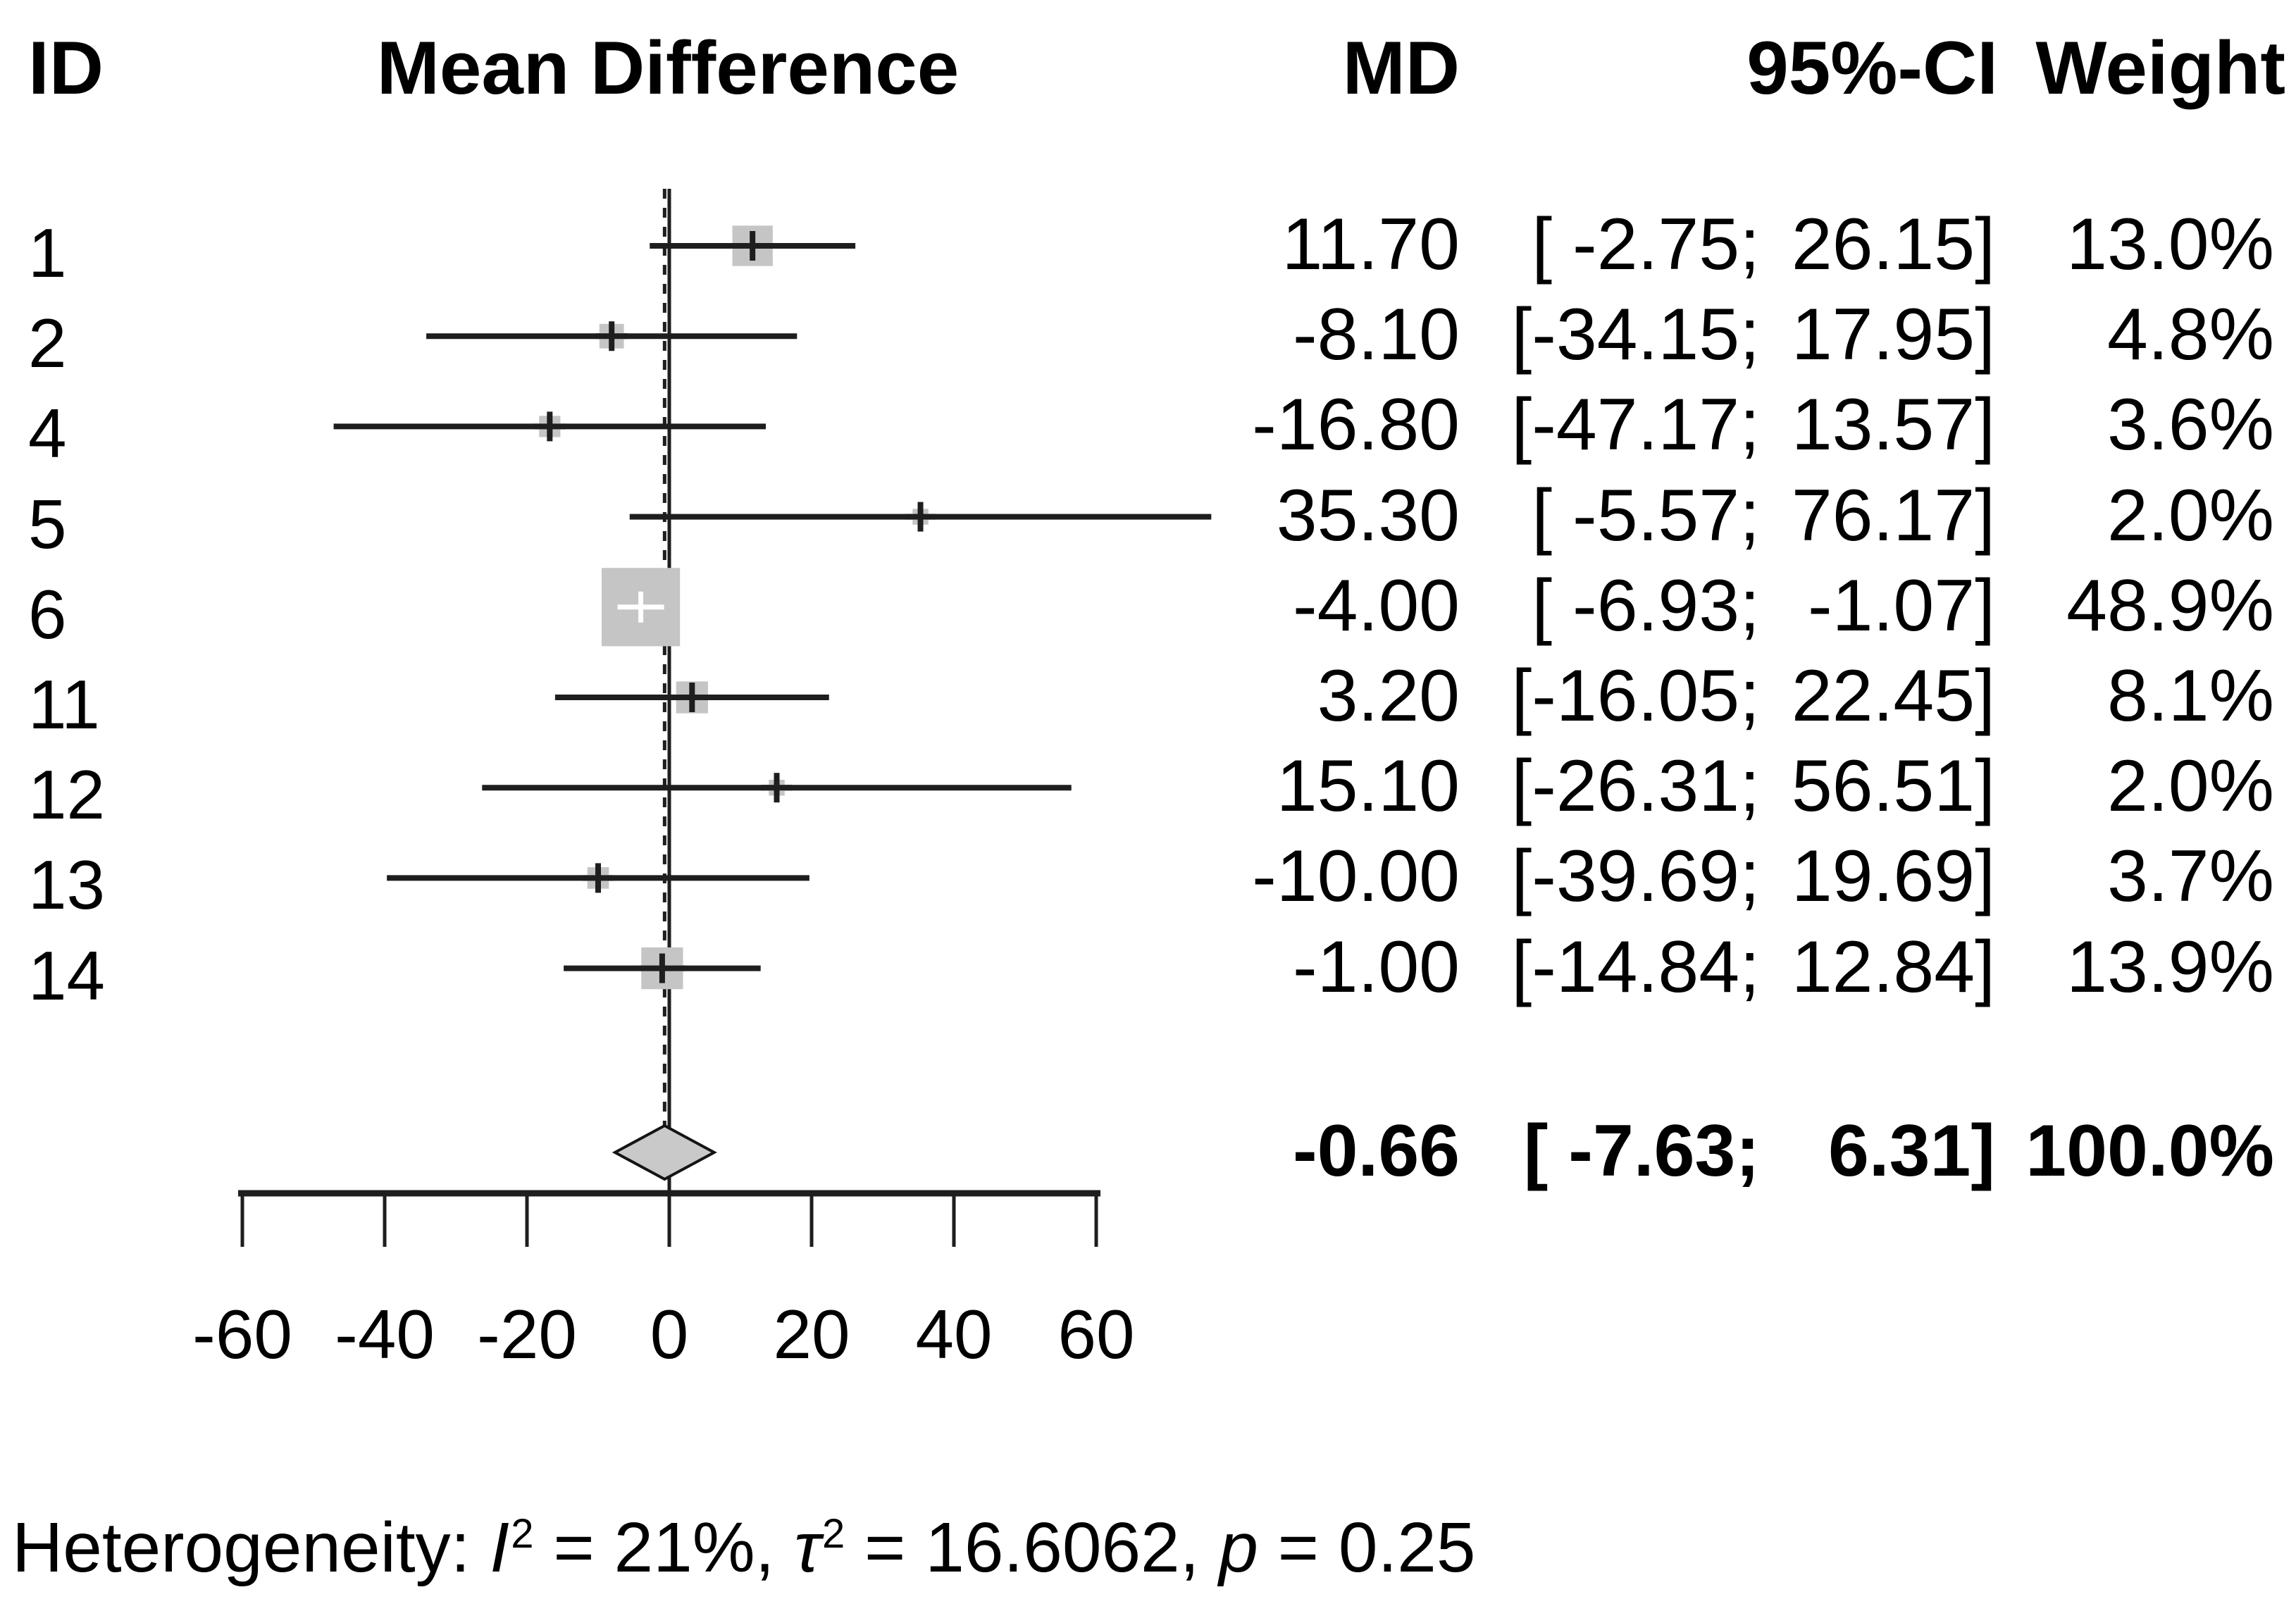  I want to click on weight-study-14: 13.9%, so click(2170, 967).